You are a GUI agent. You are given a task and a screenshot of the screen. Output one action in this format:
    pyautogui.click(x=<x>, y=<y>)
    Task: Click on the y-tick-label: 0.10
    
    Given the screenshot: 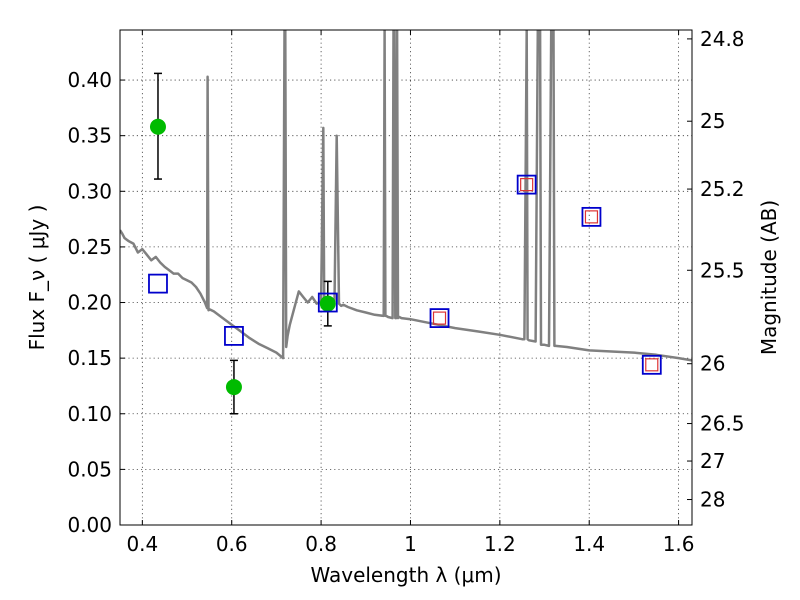 What is the action you would take?
    pyautogui.click(x=89, y=414)
    